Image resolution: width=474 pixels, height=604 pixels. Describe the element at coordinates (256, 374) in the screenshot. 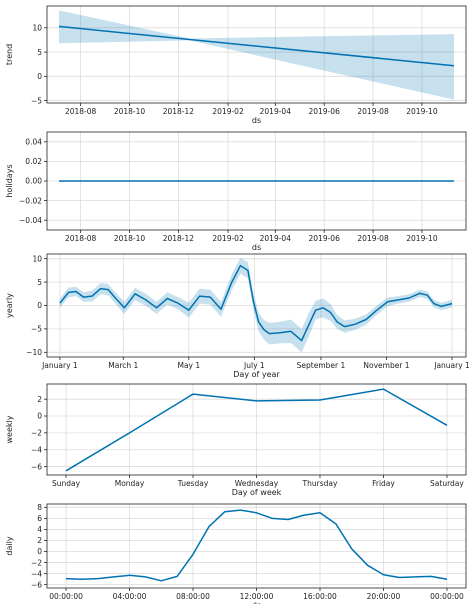

I see `yearly-x-axis-label: Day of year` at that location.